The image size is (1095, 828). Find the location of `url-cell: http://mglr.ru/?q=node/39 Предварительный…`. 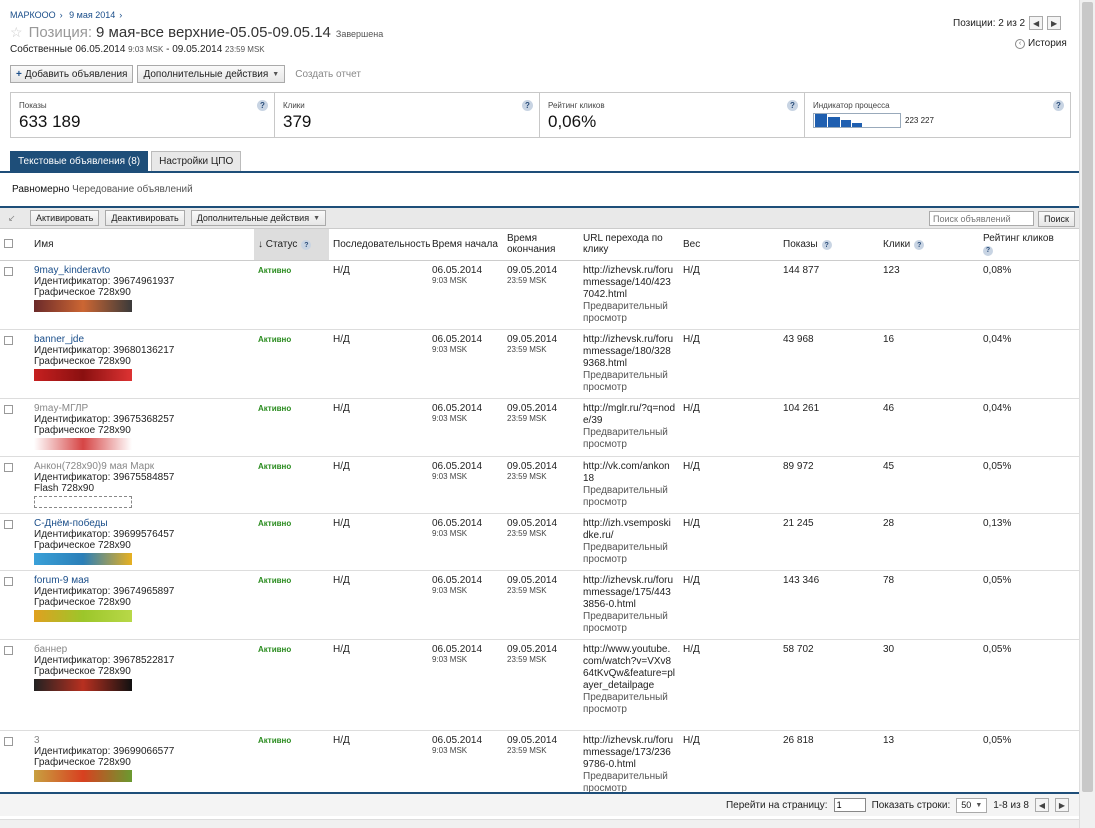

url-cell: http://mglr.ru/?q=node/39 Предварительный… is located at coordinates (629, 427).